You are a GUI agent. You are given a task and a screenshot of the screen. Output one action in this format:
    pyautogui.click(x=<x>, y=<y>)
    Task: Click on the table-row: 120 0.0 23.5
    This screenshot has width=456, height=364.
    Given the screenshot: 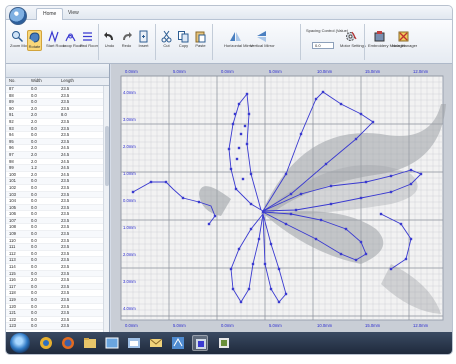 What is the action you would take?
    pyautogui.click(x=57, y=307)
    